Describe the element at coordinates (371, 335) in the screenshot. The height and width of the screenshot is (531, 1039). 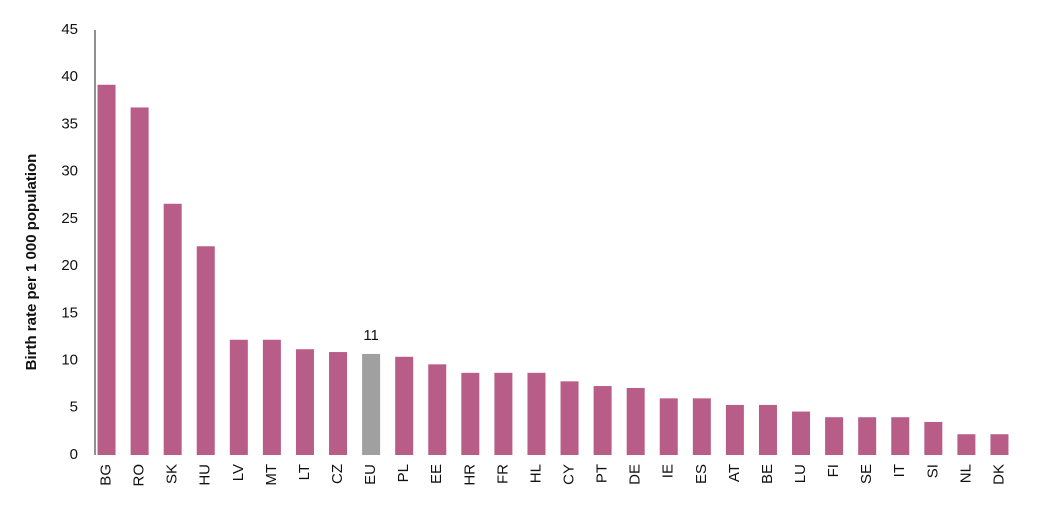
I see `value-label: 11` at that location.